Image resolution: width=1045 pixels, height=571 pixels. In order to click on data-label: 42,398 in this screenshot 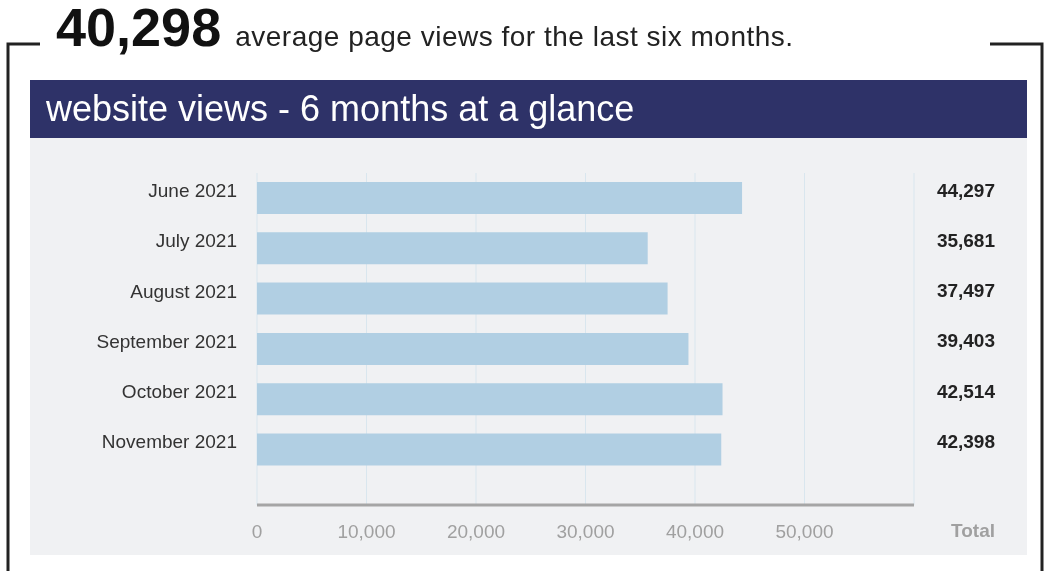, I will do `click(965, 442)`.